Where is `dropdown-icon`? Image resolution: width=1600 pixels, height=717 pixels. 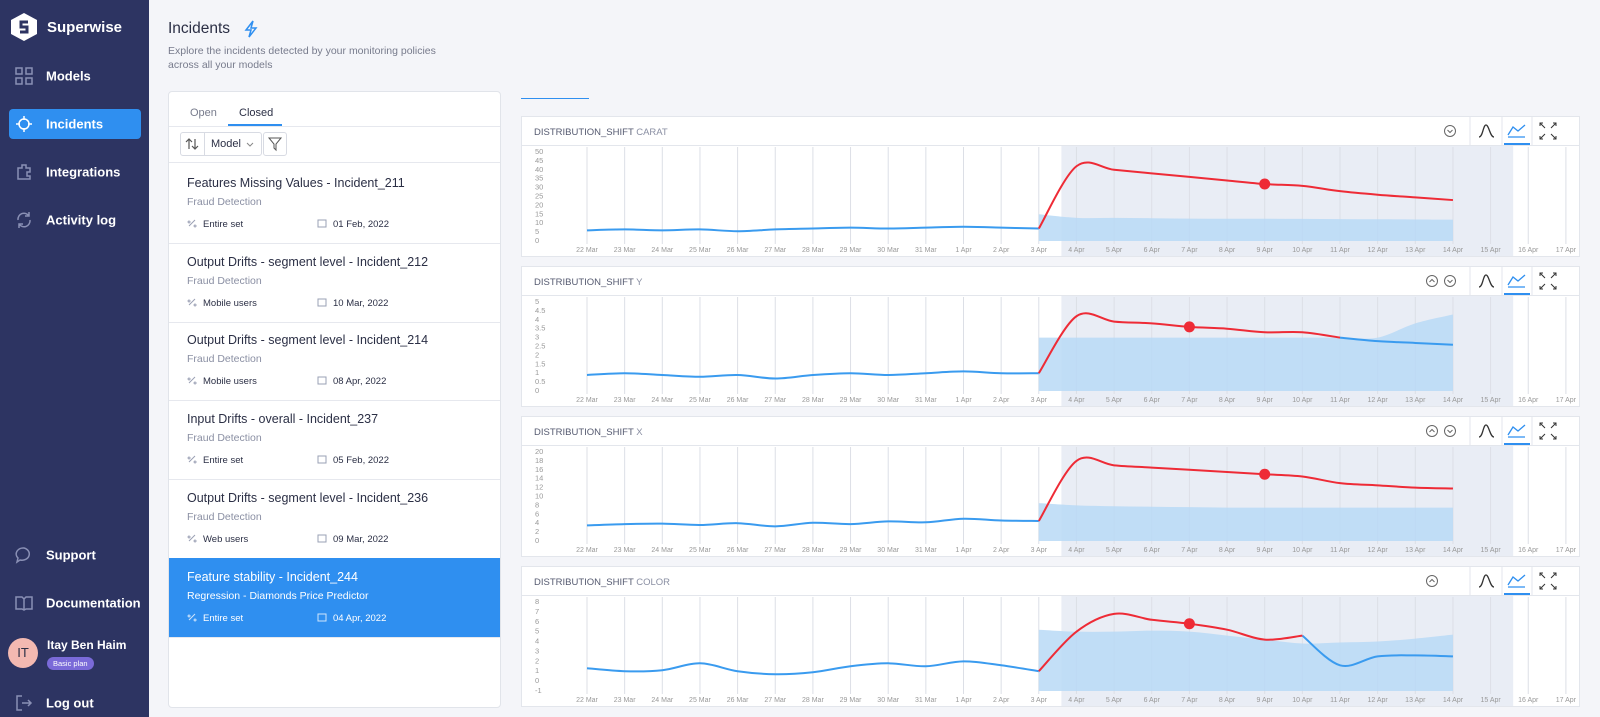
dropdown-icon is located at coordinates (250, 144).